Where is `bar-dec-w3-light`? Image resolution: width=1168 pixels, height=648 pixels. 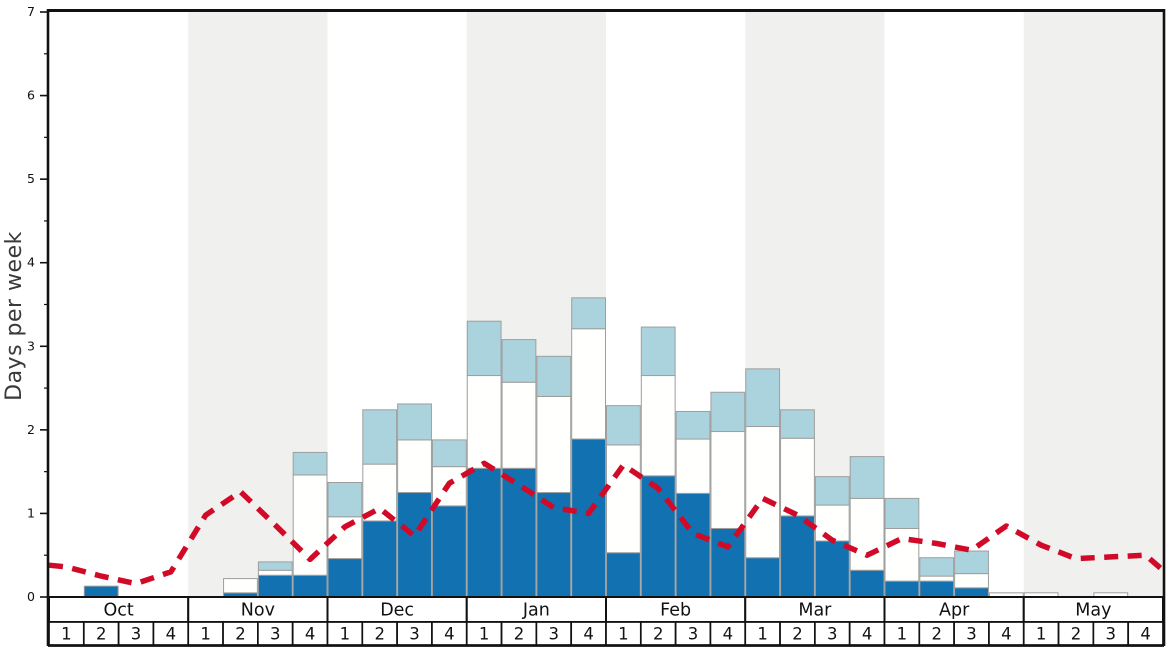 bar-dec-w3-light is located at coordinates (414, 422).